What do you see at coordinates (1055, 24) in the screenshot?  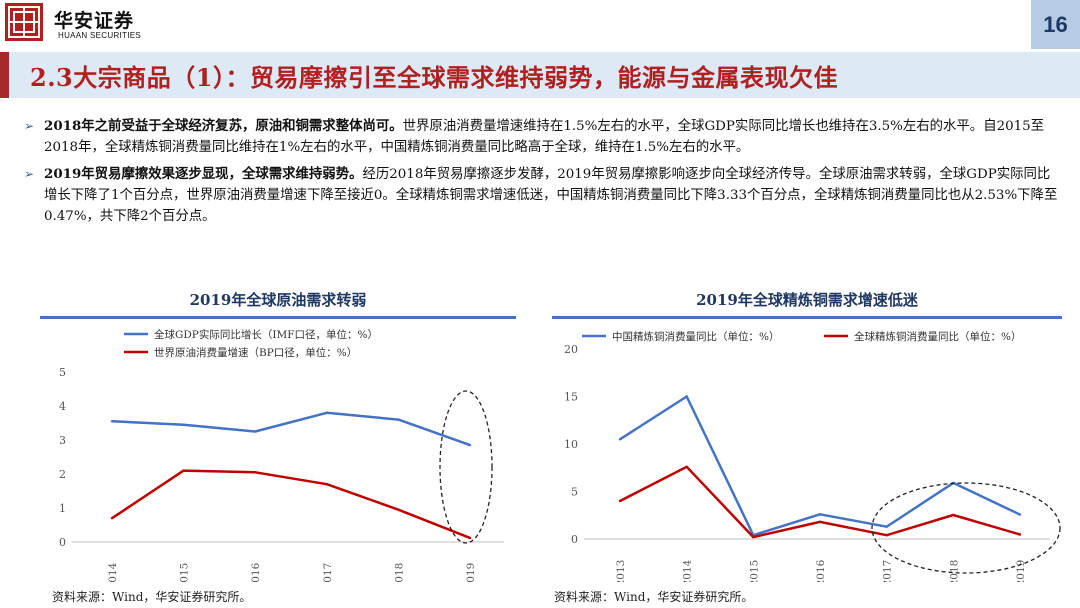 I see `page-number: 16` at bounding box center [1055, 24].